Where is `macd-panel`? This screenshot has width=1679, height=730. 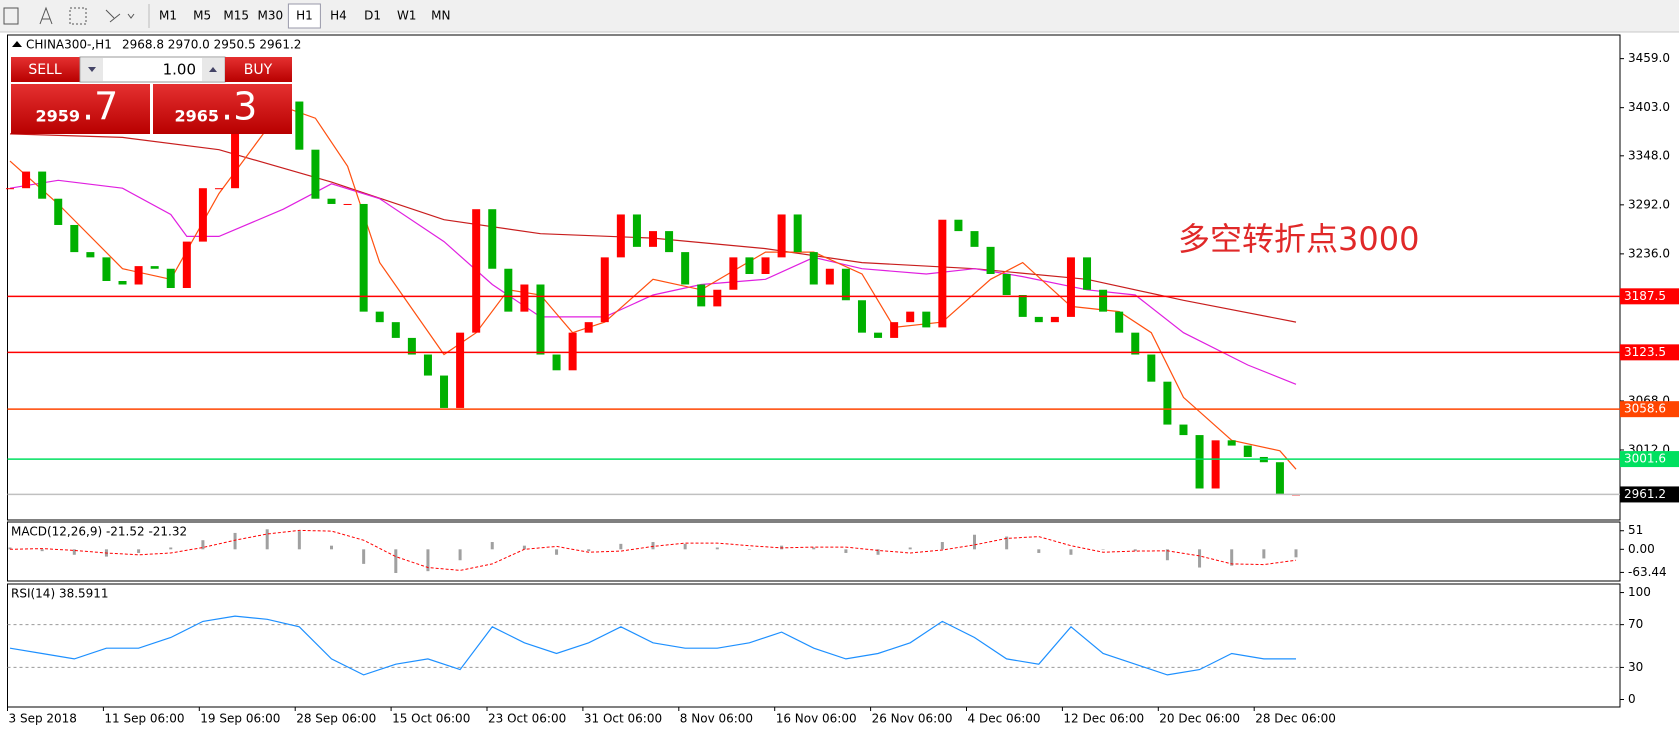 macd-panel is located at coordinates (814, 551).